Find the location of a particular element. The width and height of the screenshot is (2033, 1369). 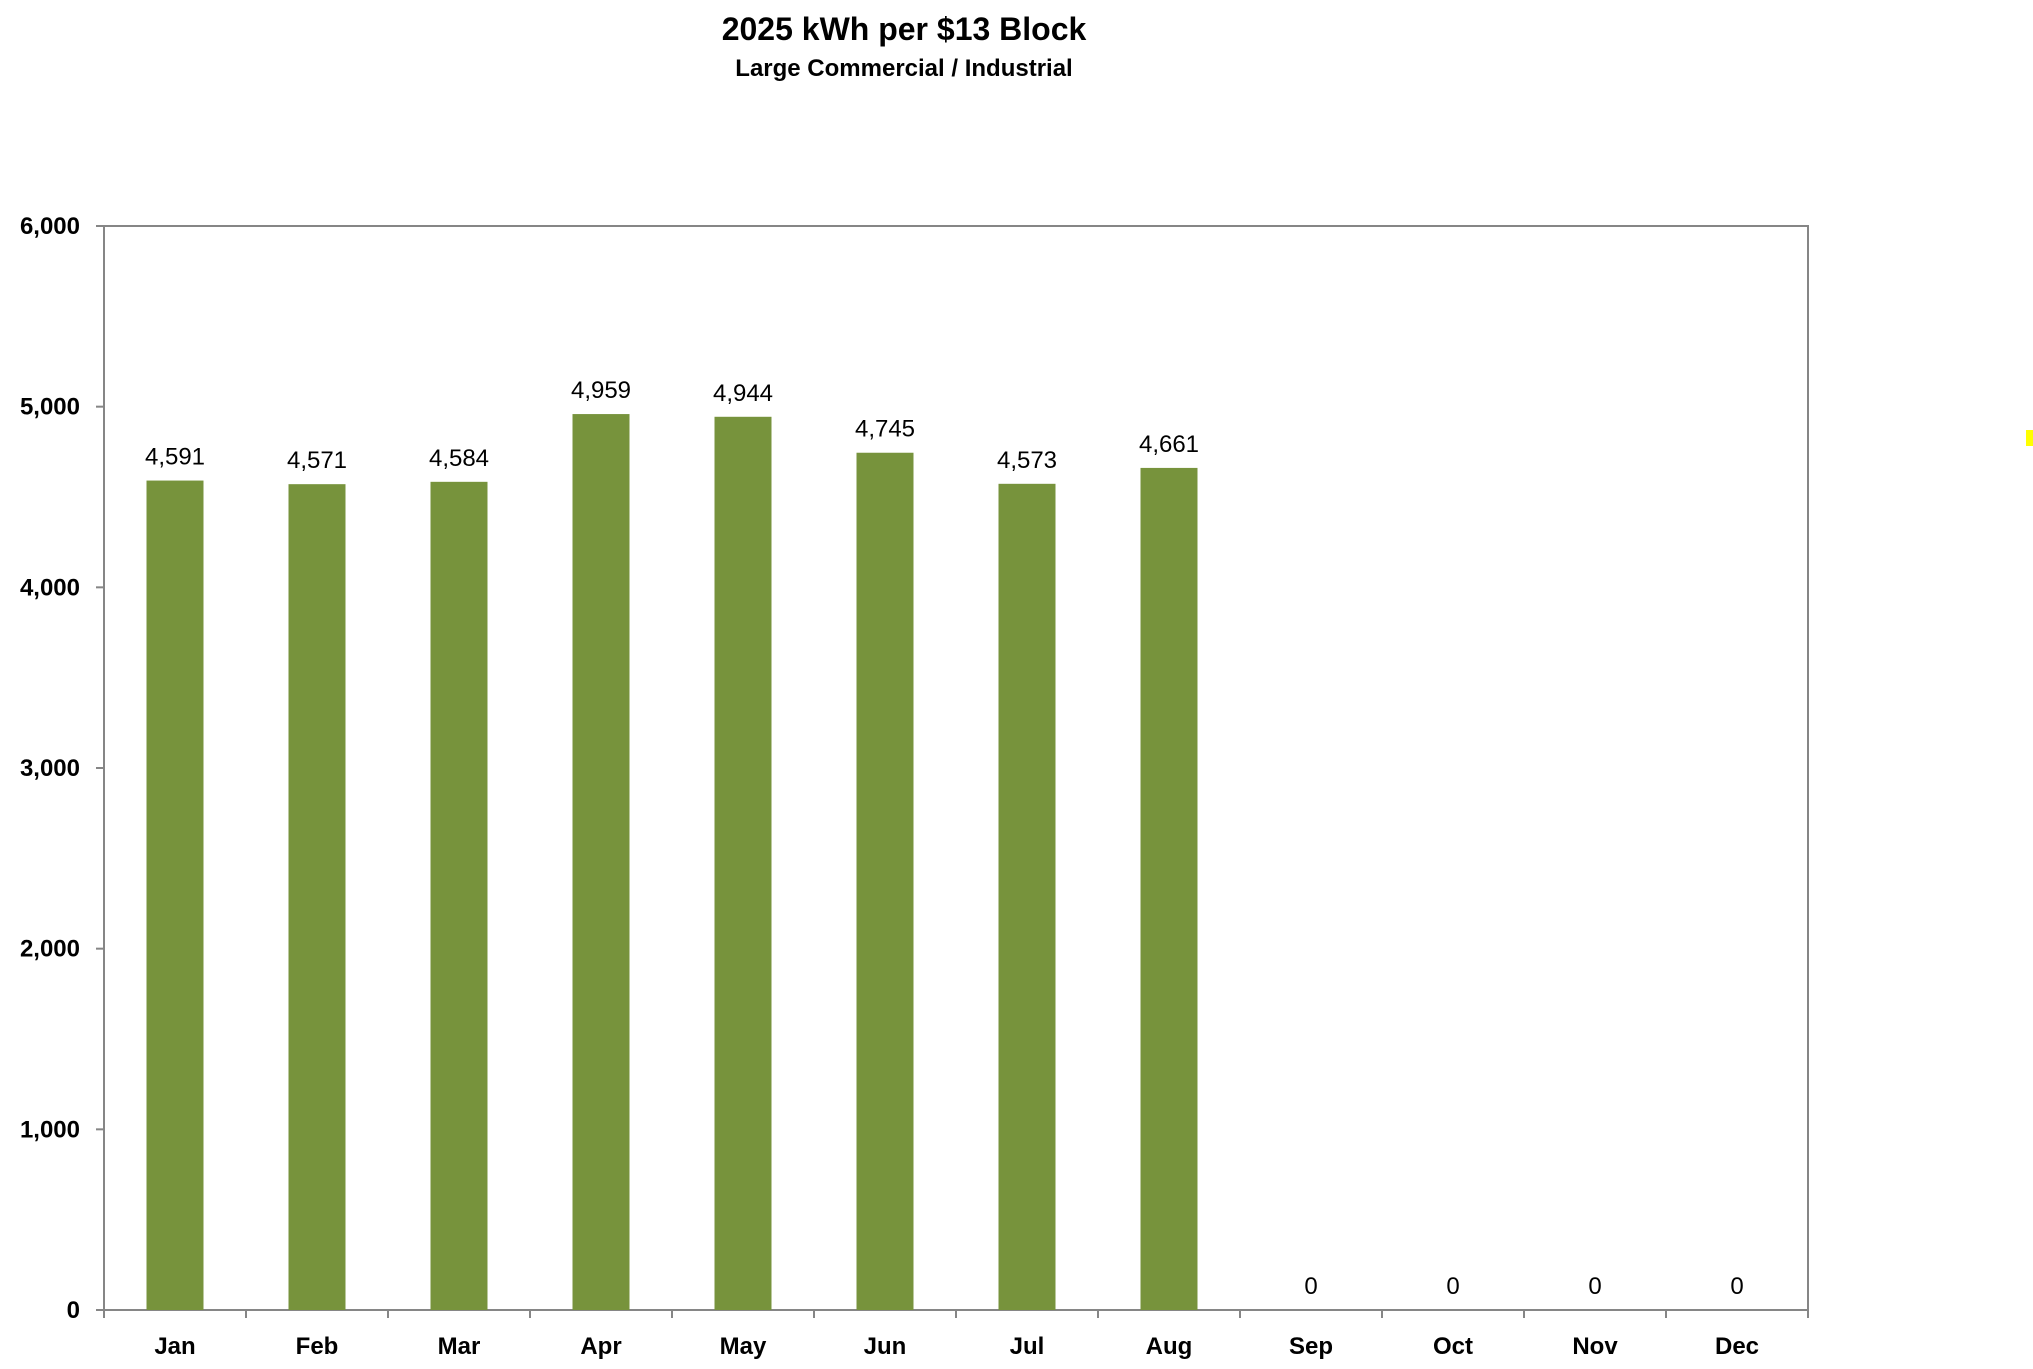

y-tick-label: 2,000 is located at coordinates (50, 949).